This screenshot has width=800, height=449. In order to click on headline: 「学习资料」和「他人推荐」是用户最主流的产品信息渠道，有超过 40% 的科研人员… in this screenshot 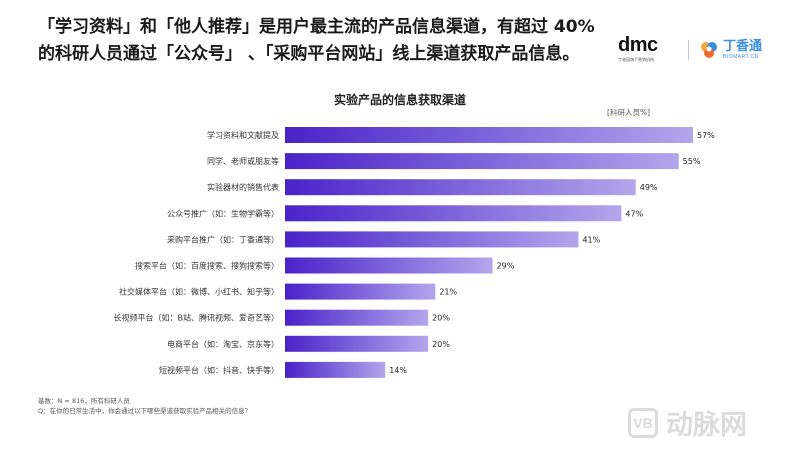, I will do `click(318, 41)`.